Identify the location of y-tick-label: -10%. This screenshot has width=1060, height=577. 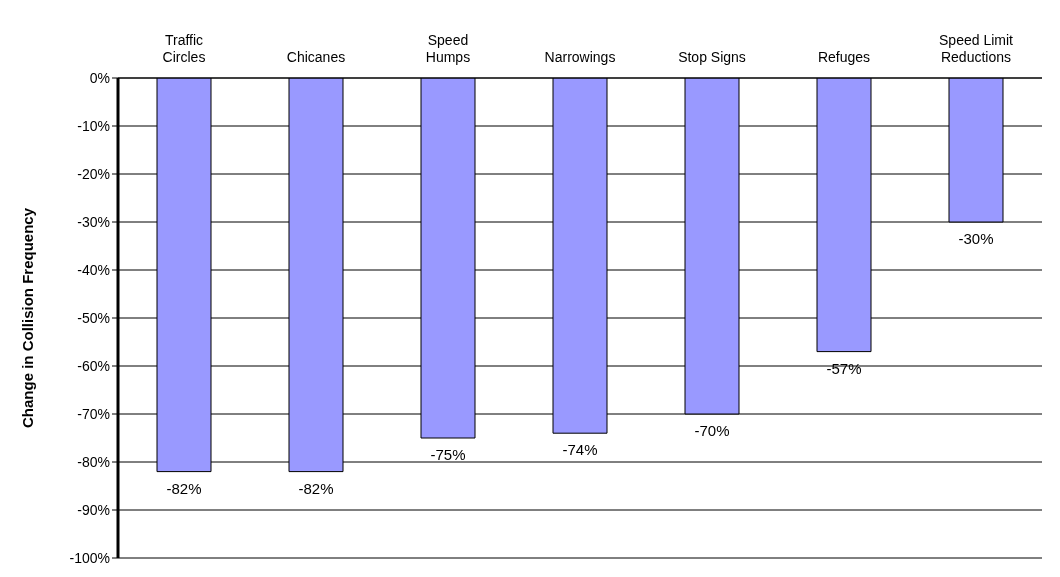
(93, 125).